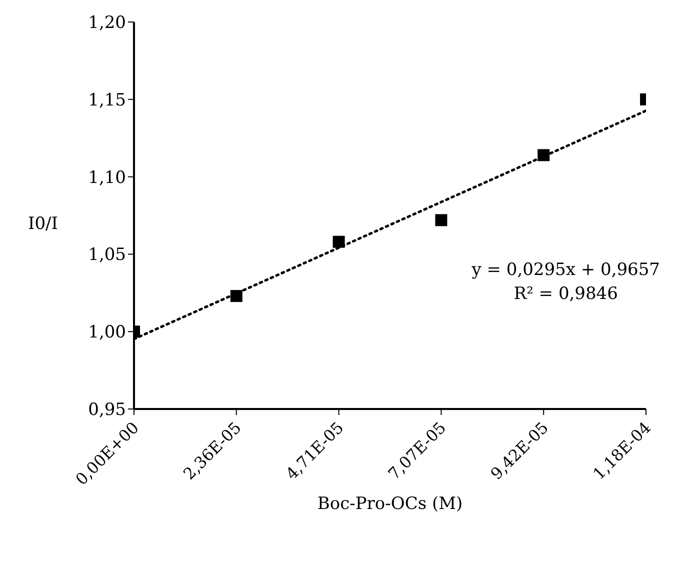  Describe the element at coordinates (107, 255) in the screenshot. I see `y-tick-label: 1,05` at that location.